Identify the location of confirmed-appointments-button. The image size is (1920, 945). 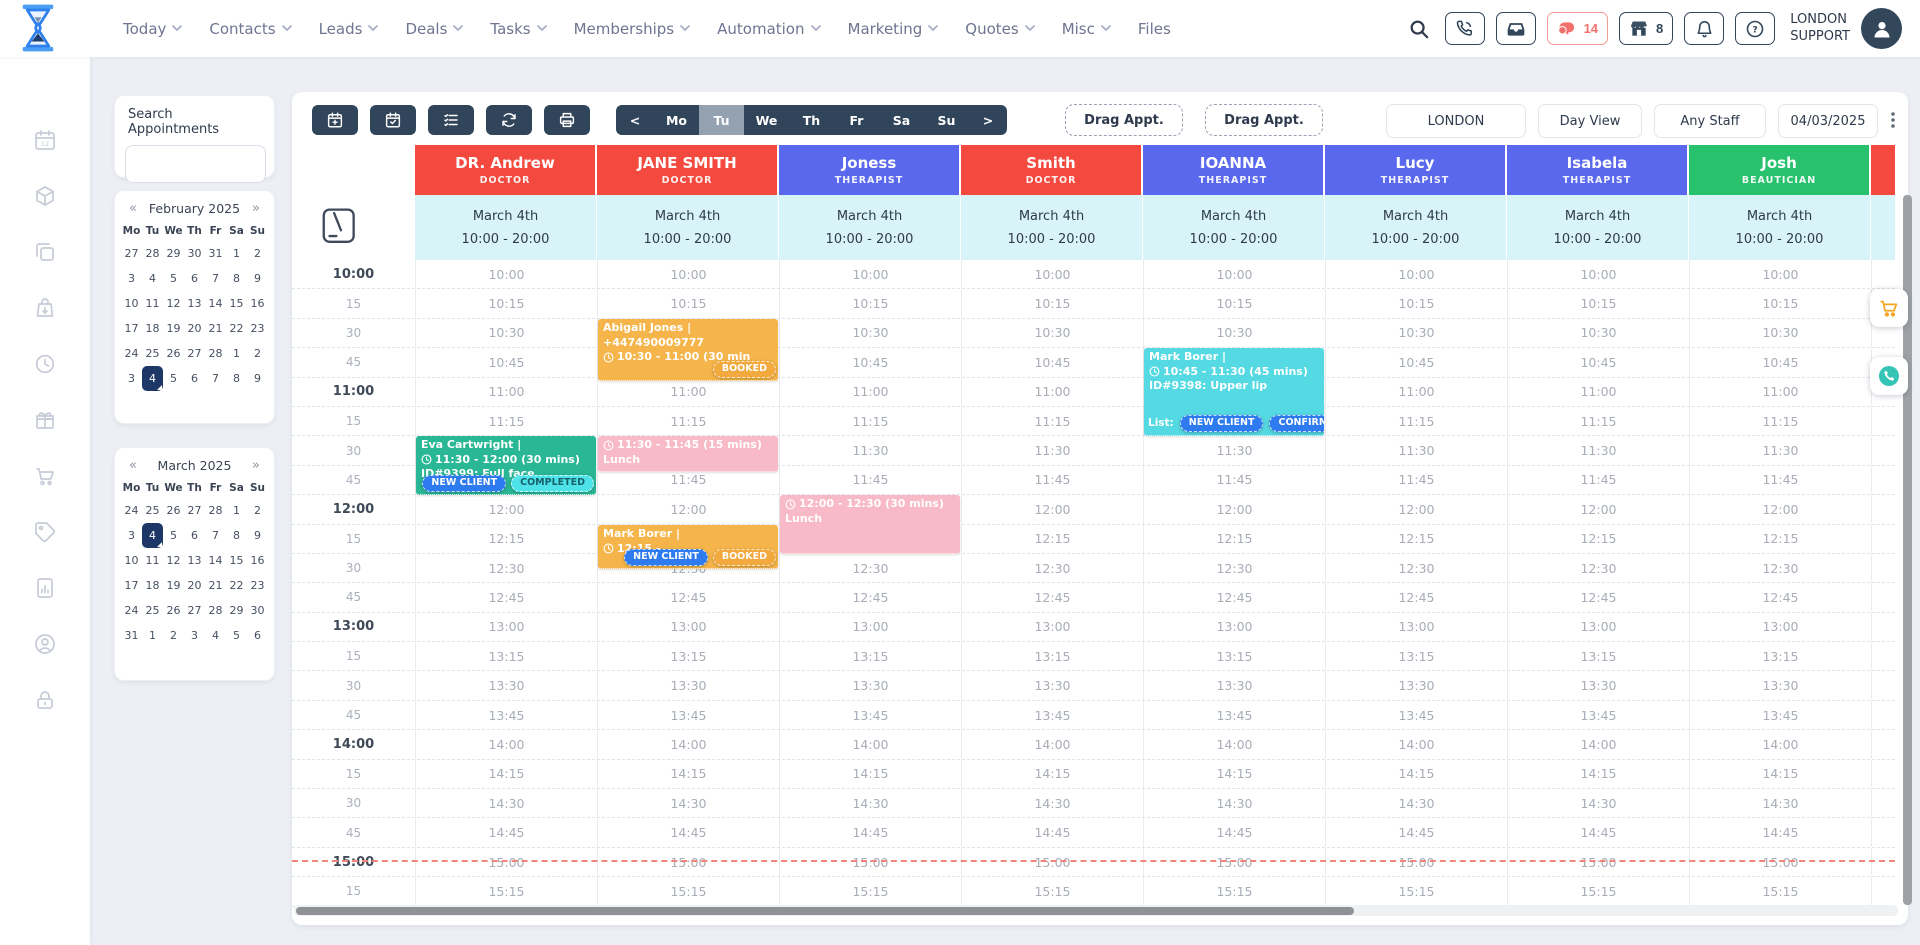
(393, 120).